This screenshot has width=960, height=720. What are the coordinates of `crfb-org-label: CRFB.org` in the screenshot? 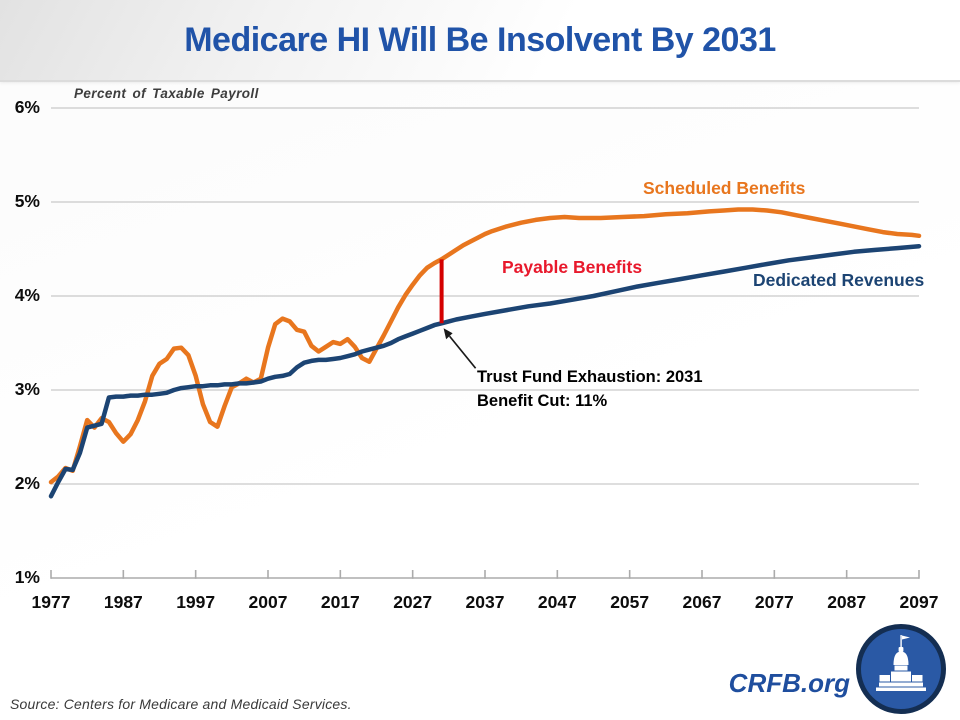 It's located at (789, 683).